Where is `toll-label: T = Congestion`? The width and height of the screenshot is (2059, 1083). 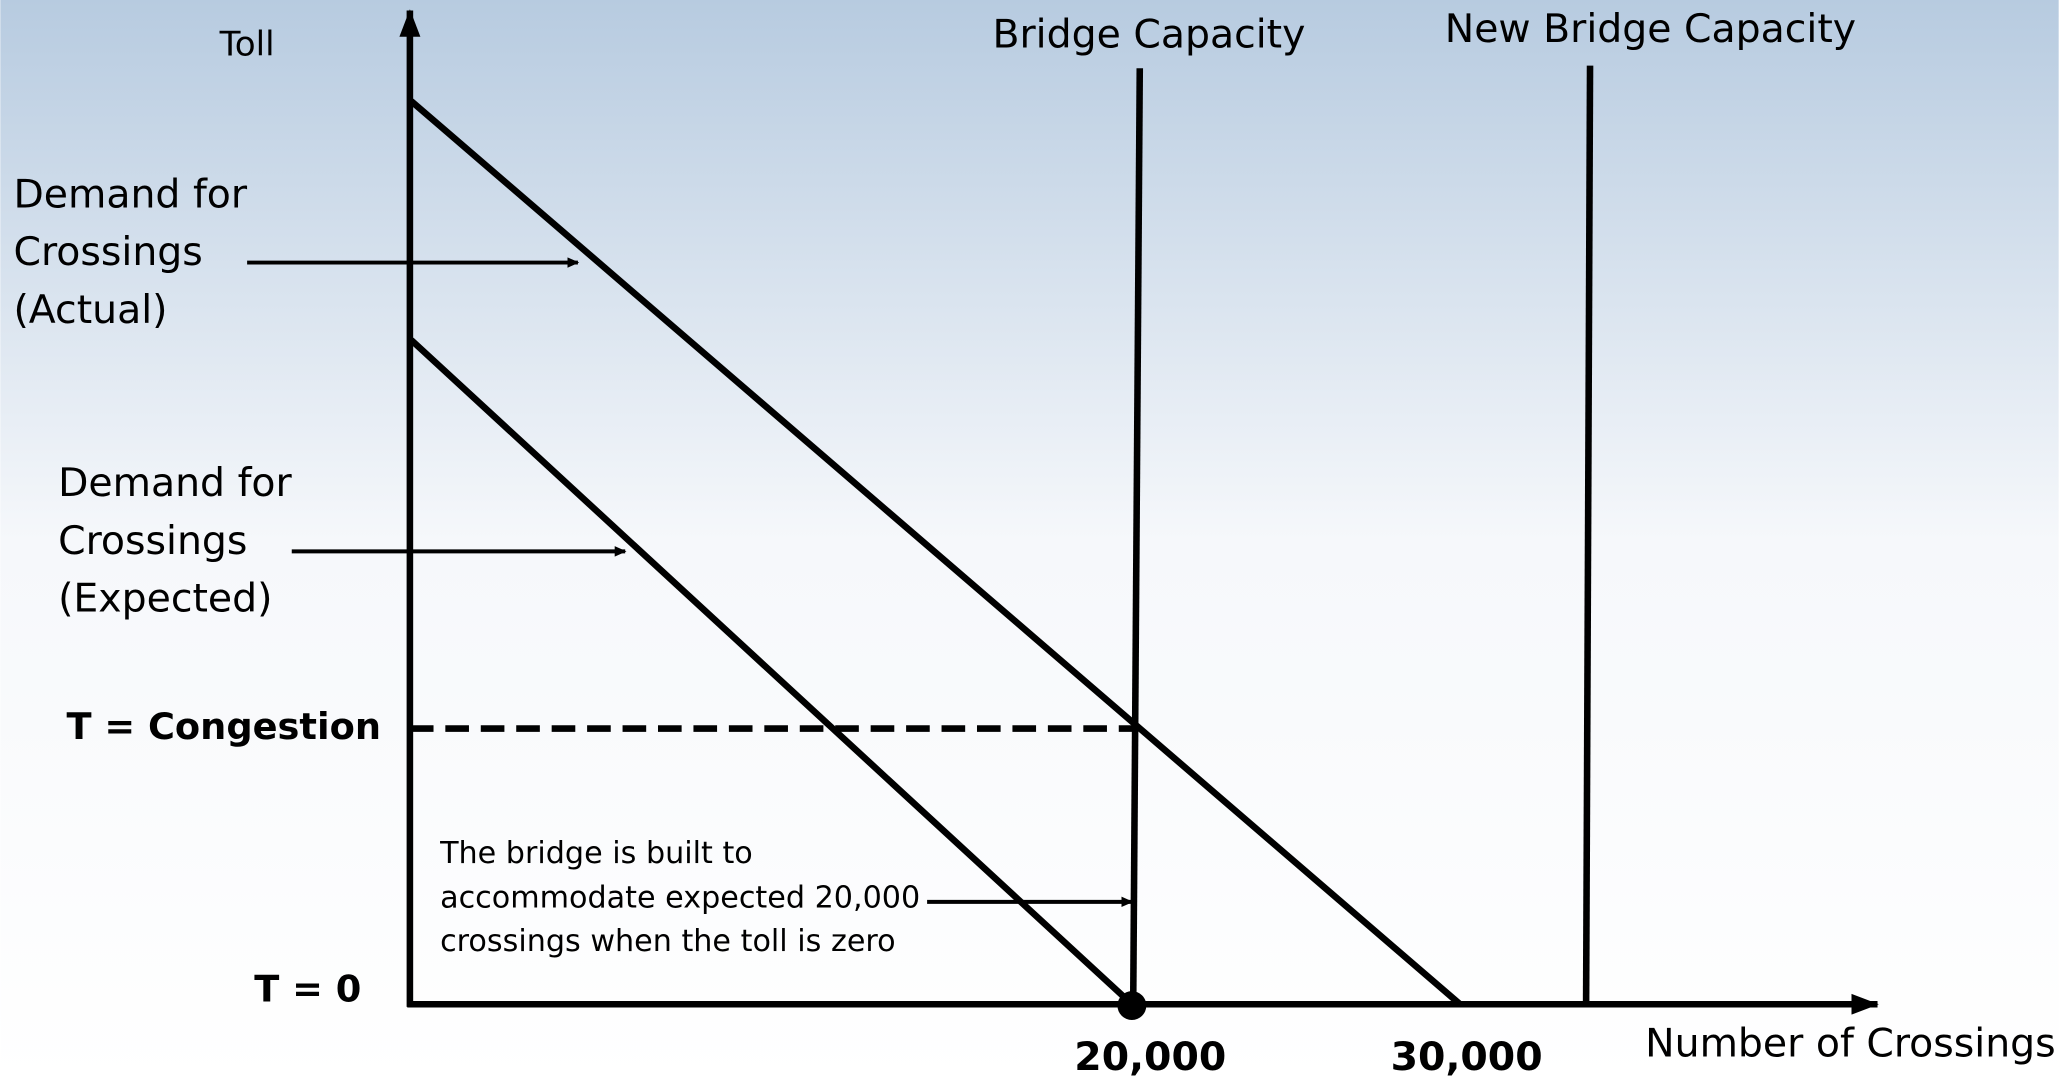 toll-label: T = Congestion is located at coordinates (223, 726).